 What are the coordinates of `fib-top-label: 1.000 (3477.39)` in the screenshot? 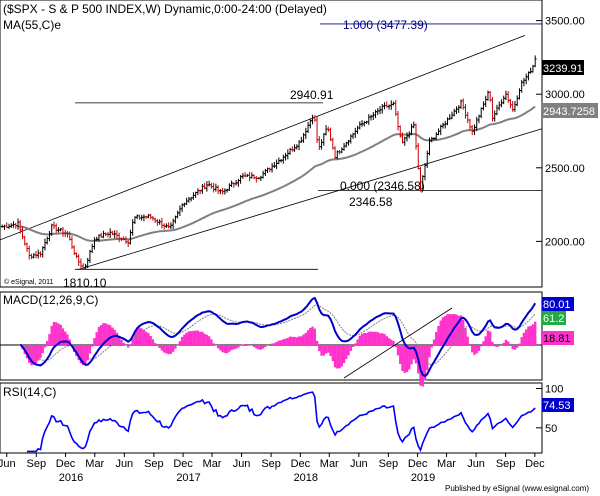 It's located at (385, 25).